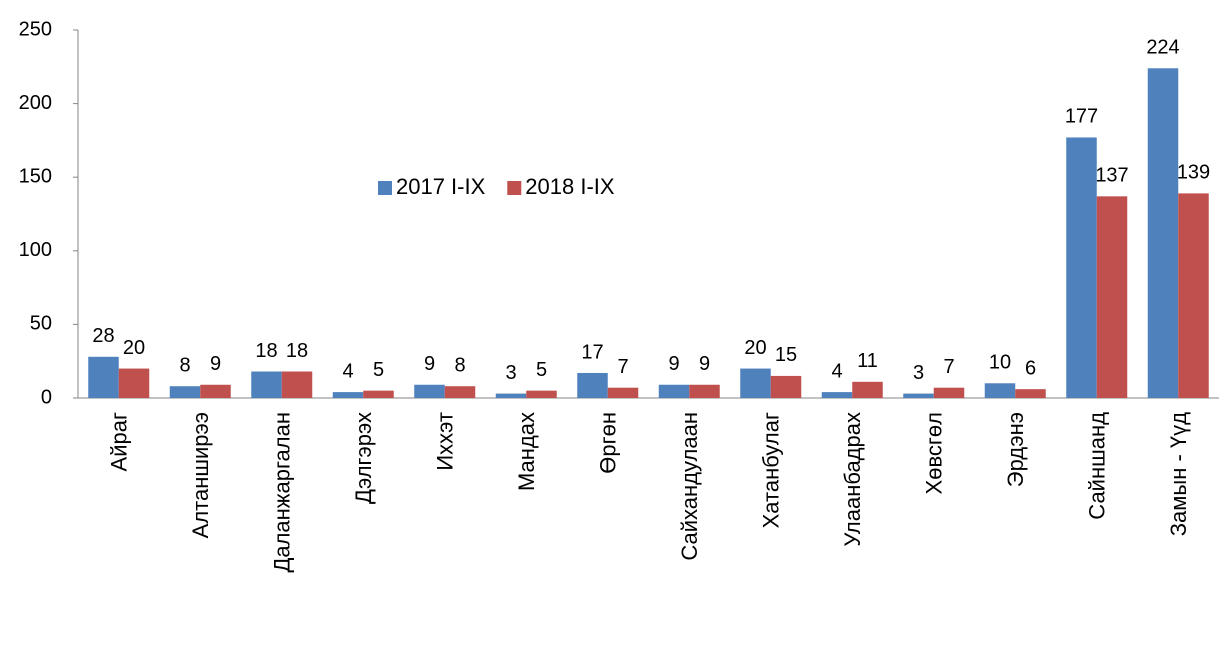  What do you see at coordinates (570, 186) in the screenshot?
I see `legend-label: 2018 I-IX` at bounding box center [570, 186].